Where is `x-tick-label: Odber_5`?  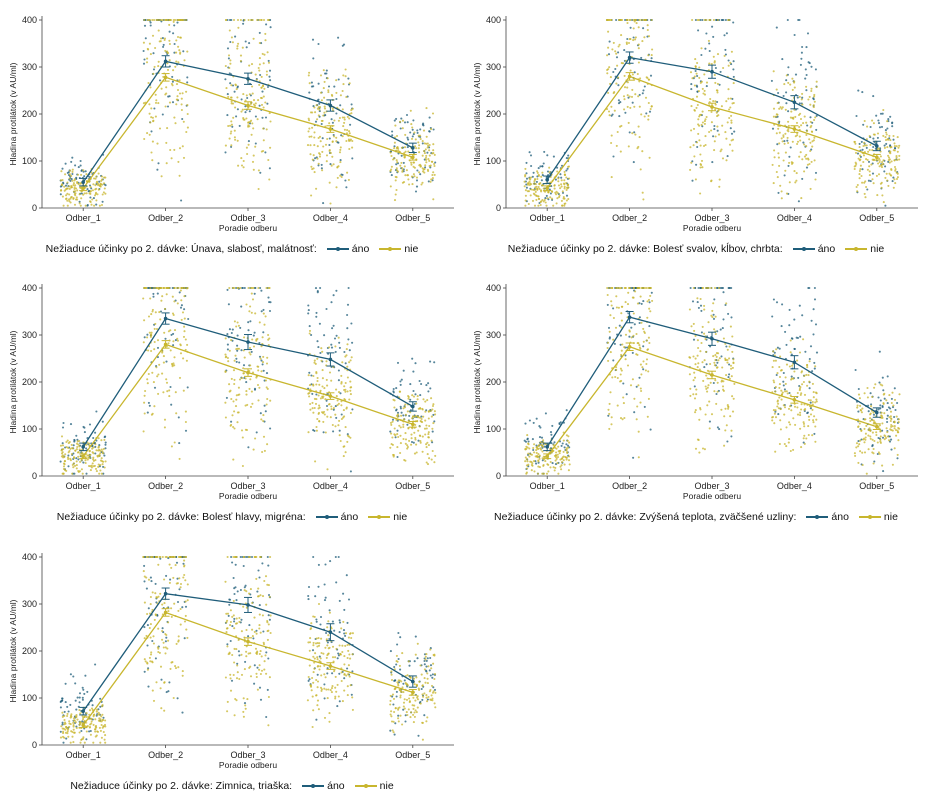 x-tick-label: Odber_5 is located at coordinates (876, 218).